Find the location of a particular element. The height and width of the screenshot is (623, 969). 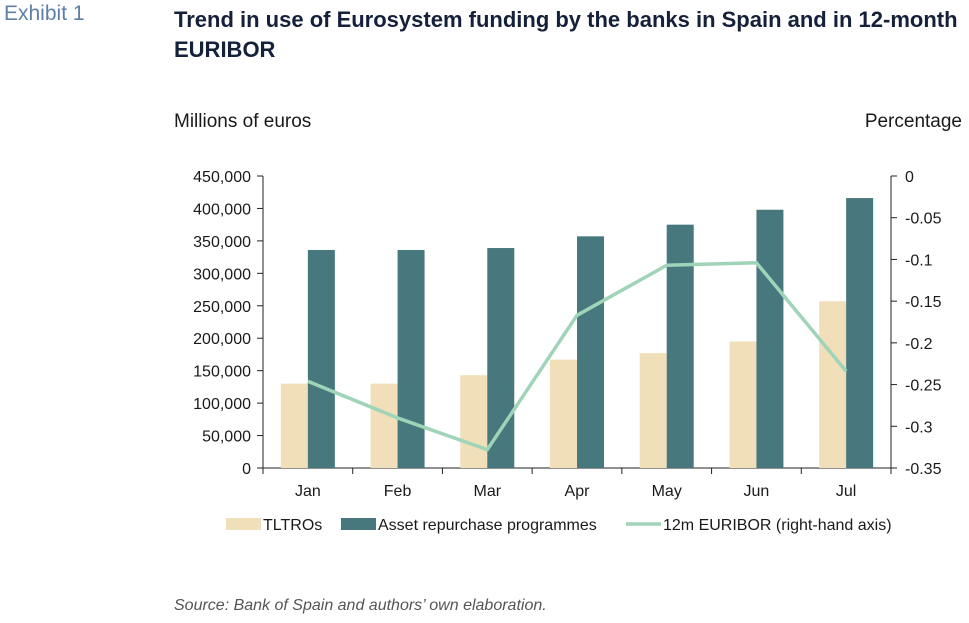

right-tick-label: -0.35 is located at coordinates (923, 469).